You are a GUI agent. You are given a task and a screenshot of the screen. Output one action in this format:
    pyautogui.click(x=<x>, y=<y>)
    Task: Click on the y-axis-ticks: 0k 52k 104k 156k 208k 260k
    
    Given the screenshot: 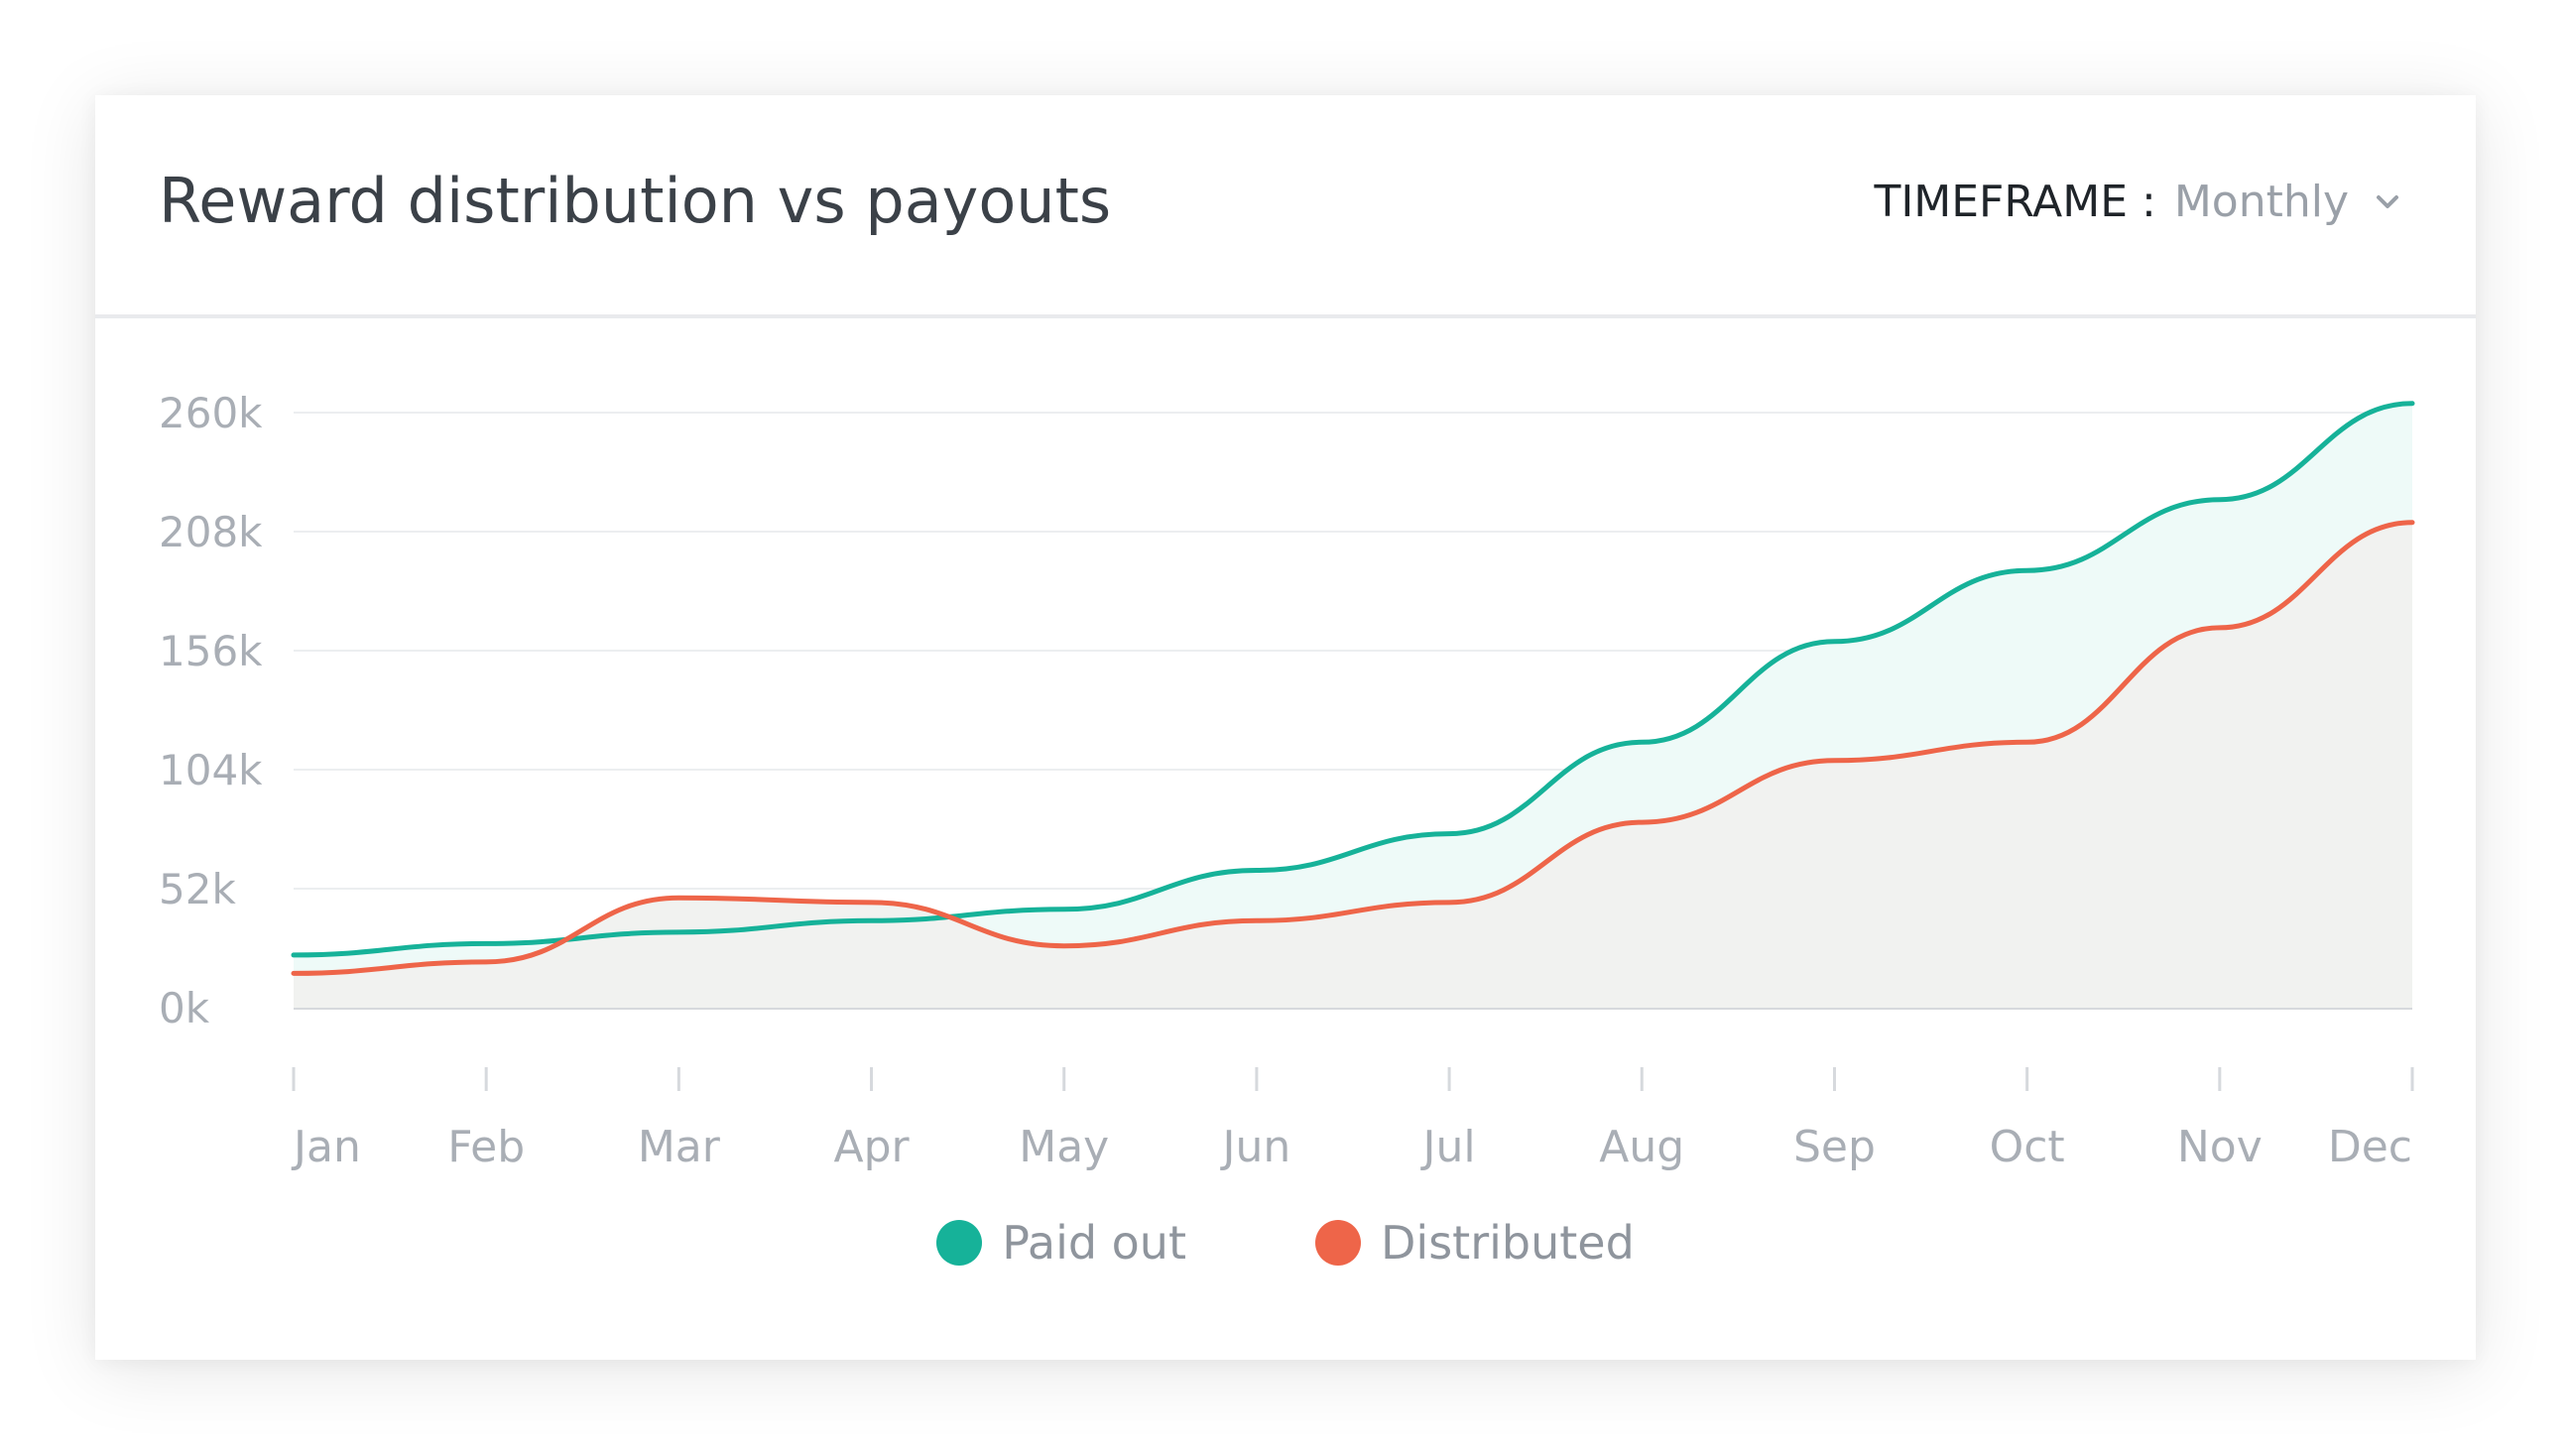 What is the action you would take?
    pyautogui.click(x=211, y=710)
    